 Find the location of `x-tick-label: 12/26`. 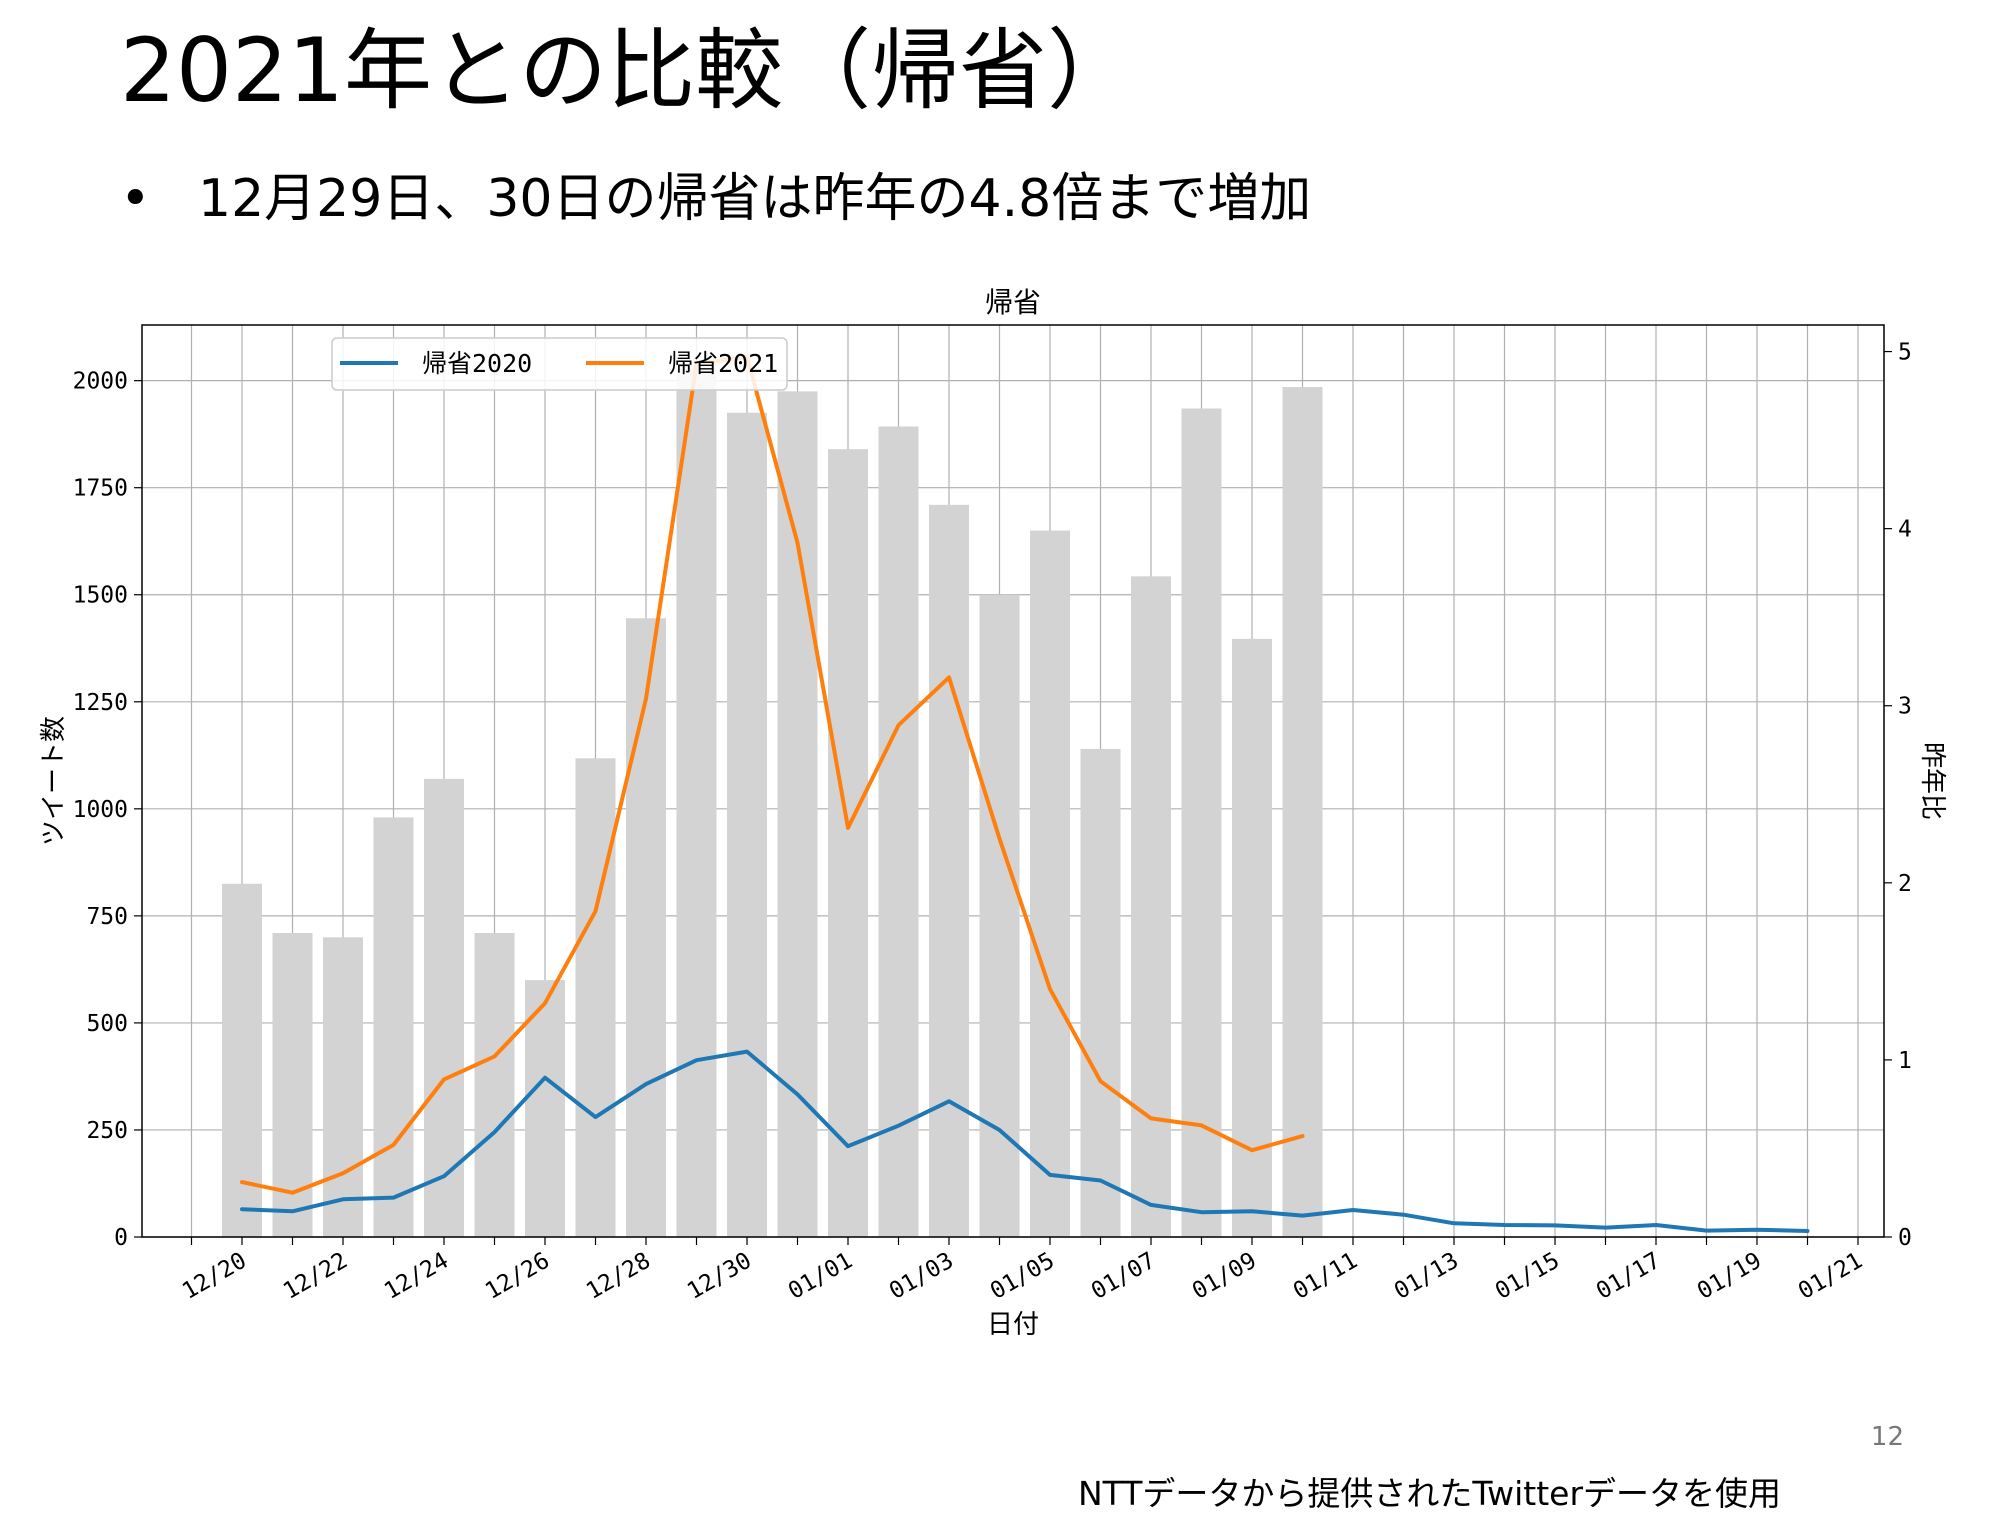

x-tick-label: 12/26 is located at coordinates (517, 1276).